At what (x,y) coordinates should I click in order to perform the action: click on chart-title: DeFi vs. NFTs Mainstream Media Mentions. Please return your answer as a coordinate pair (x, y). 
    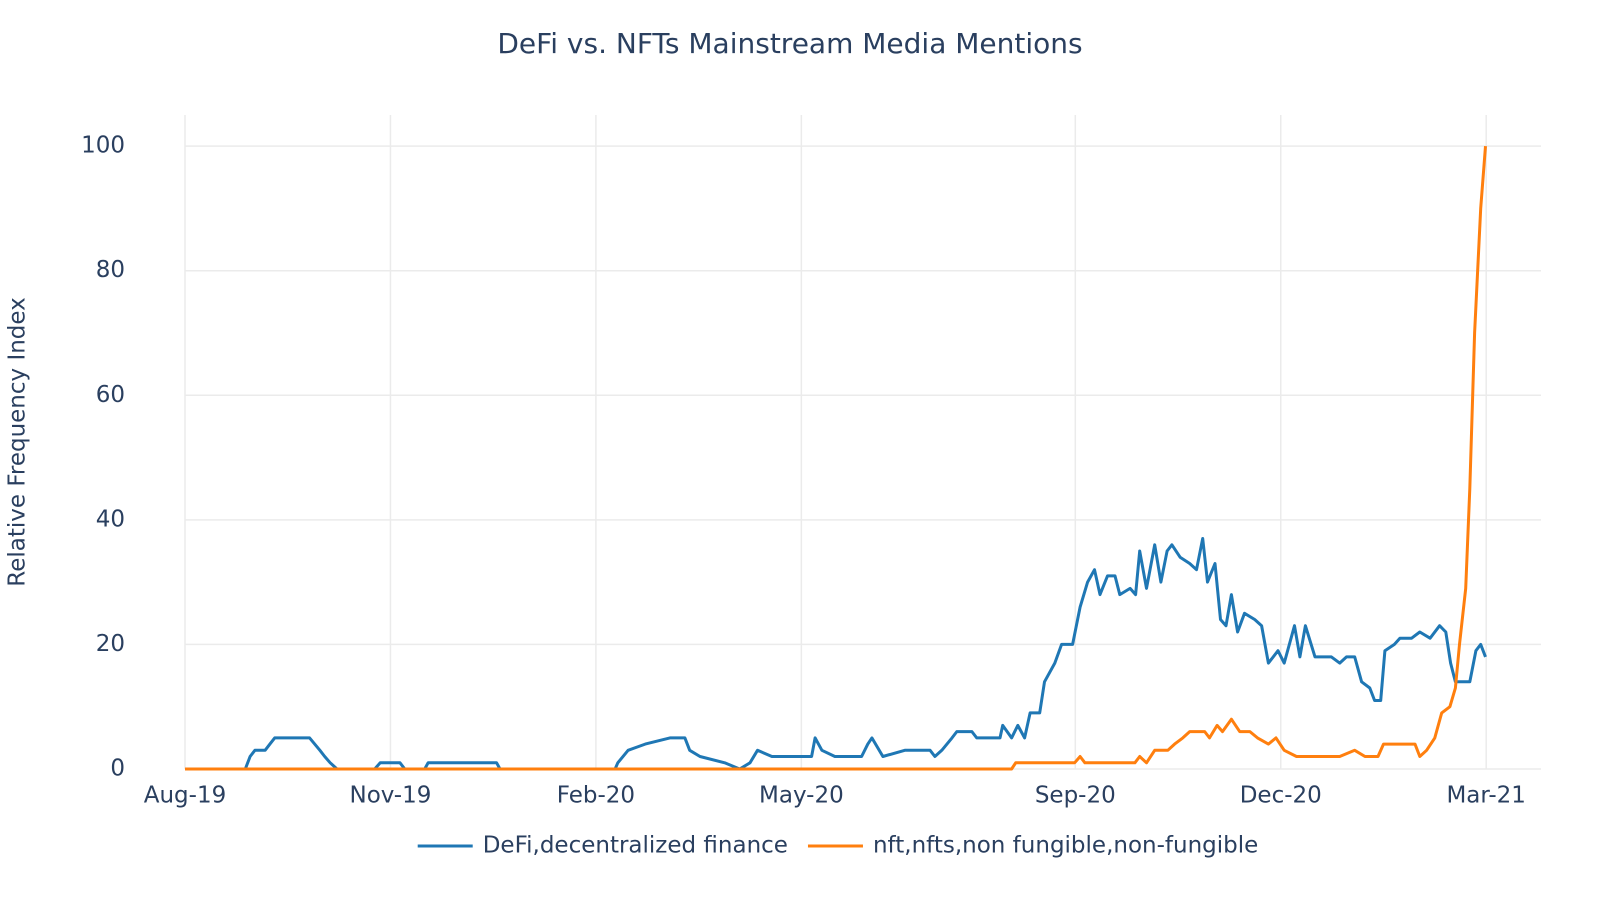
    Looking at the image, I should click on (789, 43).